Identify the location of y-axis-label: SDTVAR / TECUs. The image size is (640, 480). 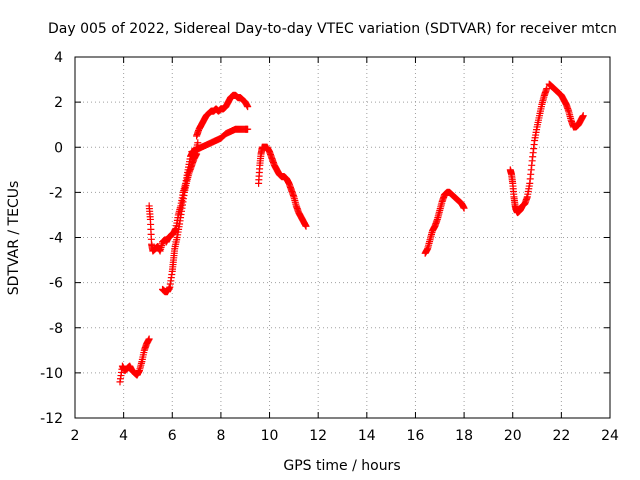
(14, 238).